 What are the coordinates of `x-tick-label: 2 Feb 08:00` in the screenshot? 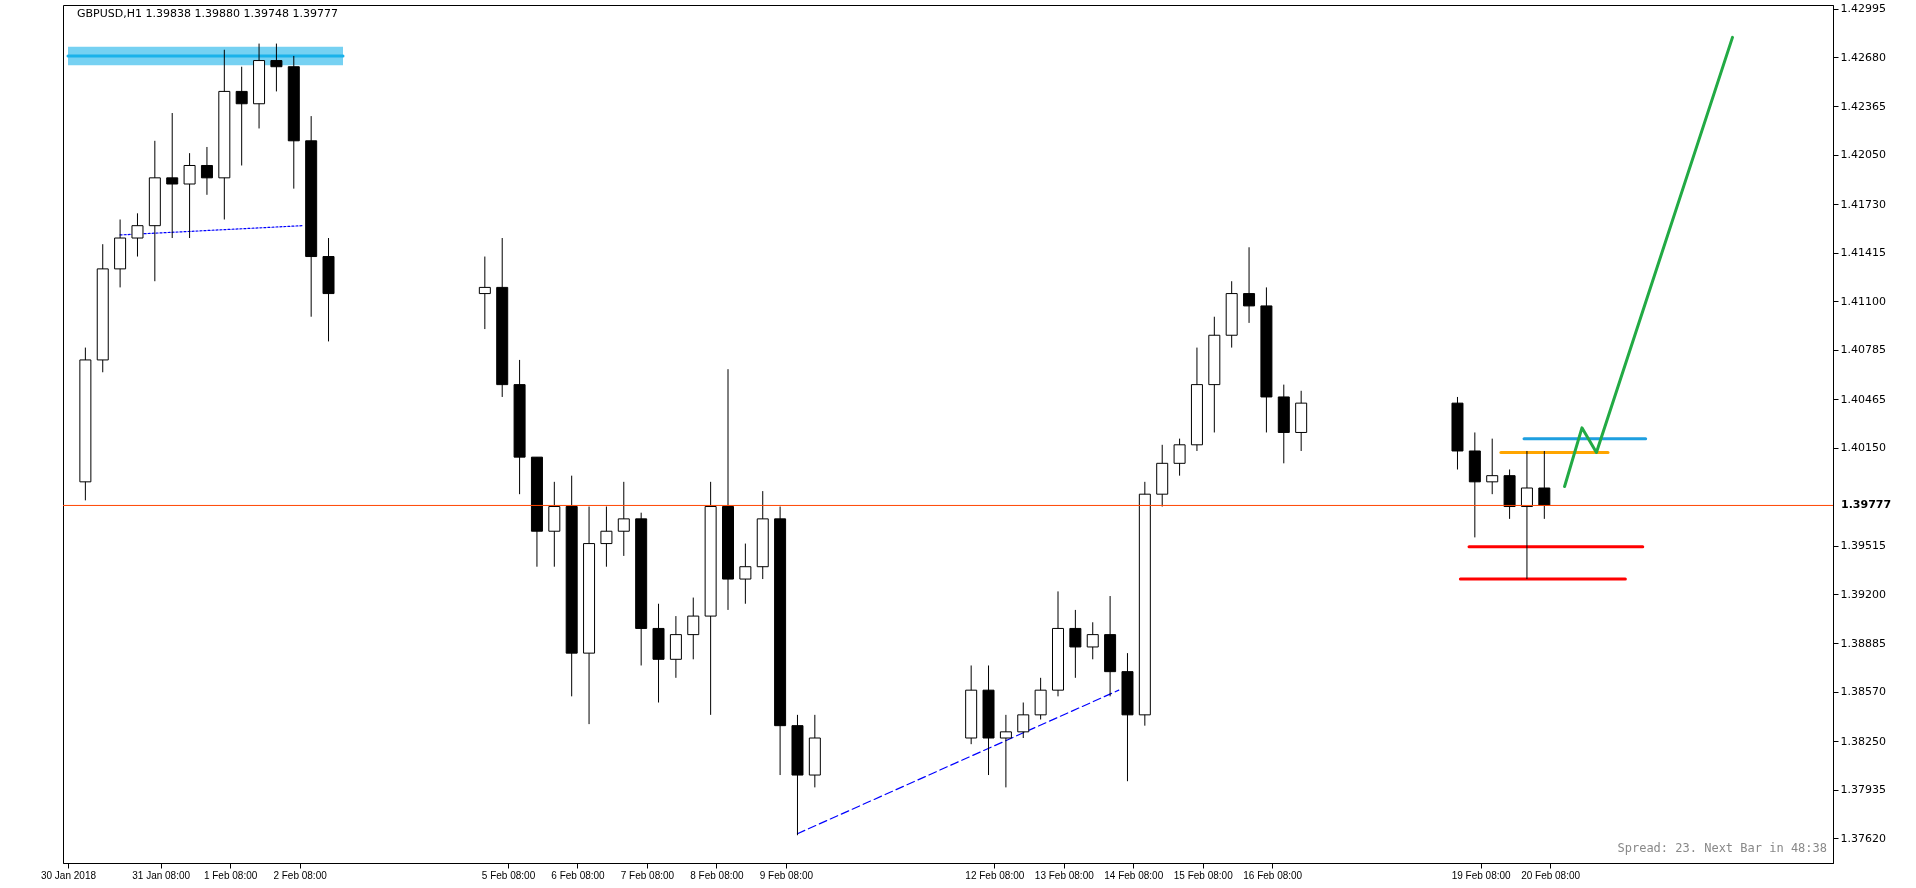 It's located at (300, 875).